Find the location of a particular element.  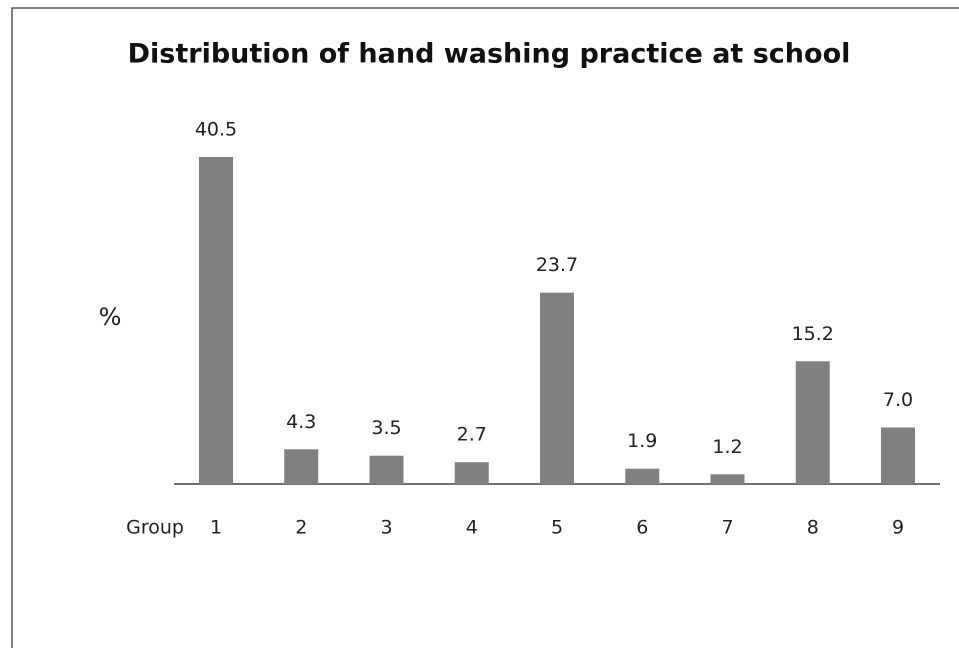

x-tick-label: 1 is located at coordinates (216, 528).